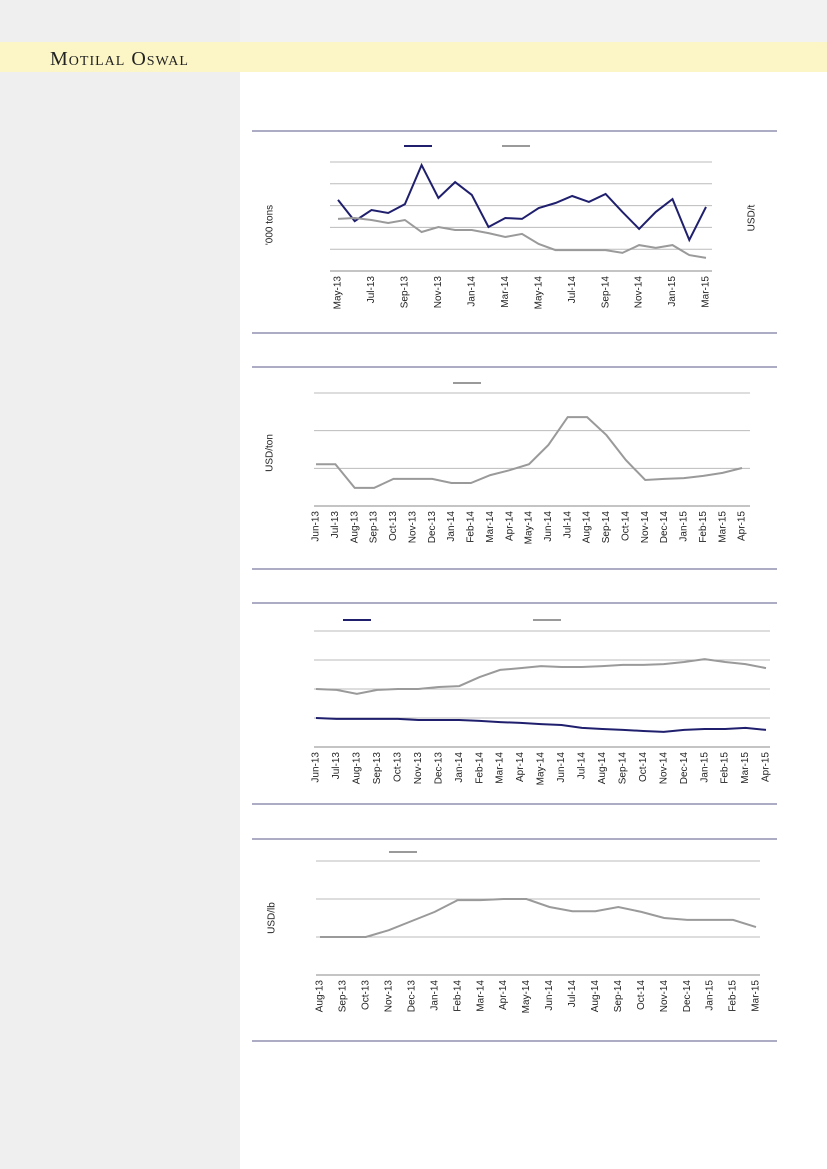 The image size is (827, 1169). What do you see at coordinates (119, 59) in the screenshot?
I see `brand: Motilal Oswal` at bounding box center [119, 59].